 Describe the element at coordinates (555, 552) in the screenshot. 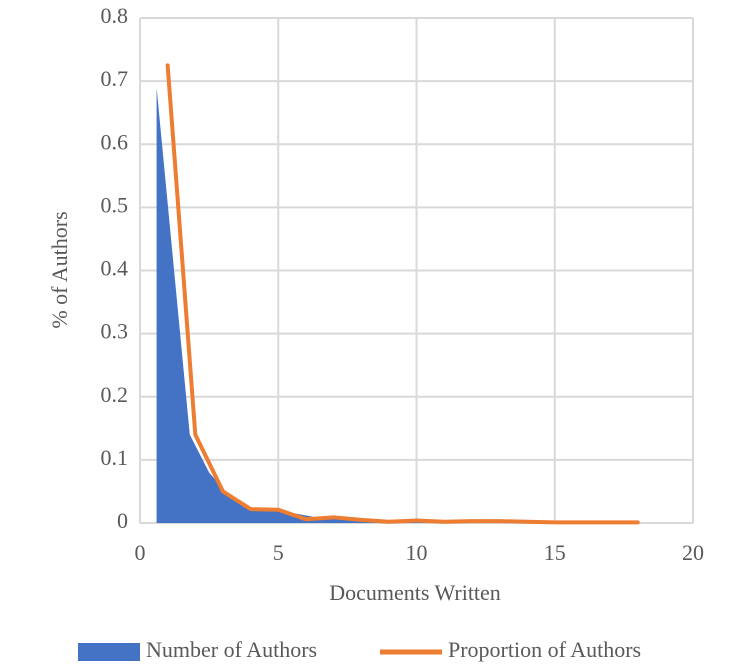

I see `x-tick-label: 15` at that location.